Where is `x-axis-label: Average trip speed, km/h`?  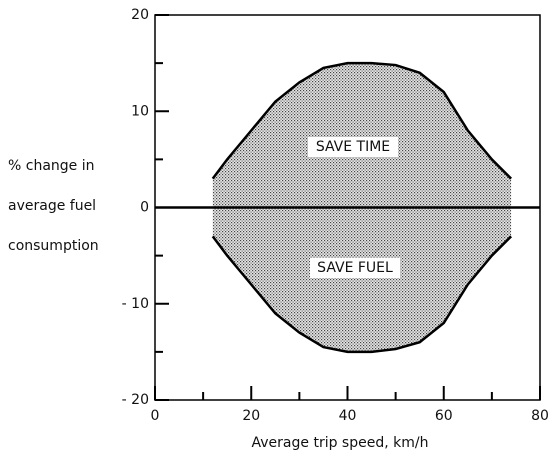
x-axis-label: Average trip speed, km/h is located at coordinates (340, 443).